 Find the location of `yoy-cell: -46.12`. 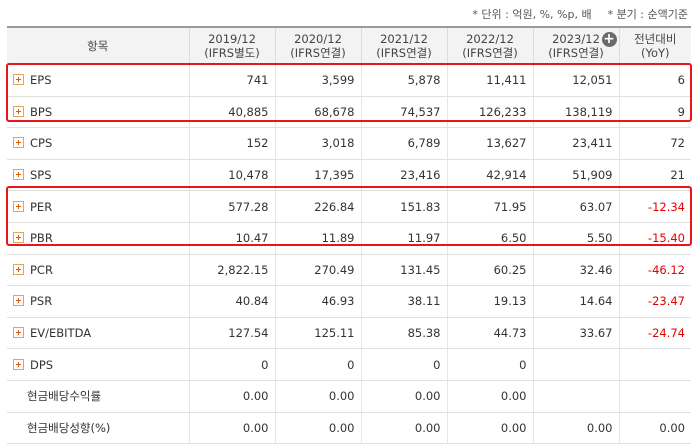

yoy-cell: -46.12 is located at coordinates (654, 270).